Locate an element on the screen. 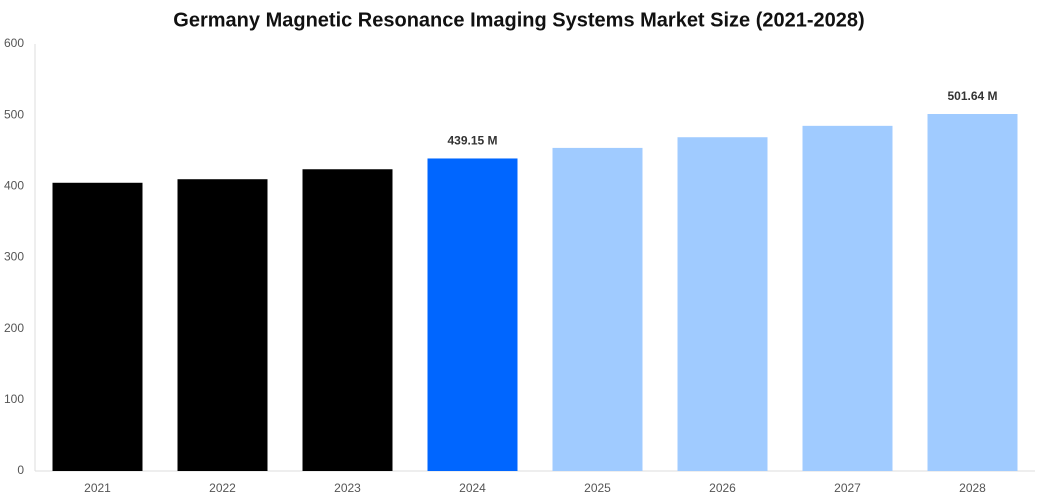 Image resolution: width=1039 pixels, height=500 pixels. y-tick-label: 300 is located at coordinates (14, 257).